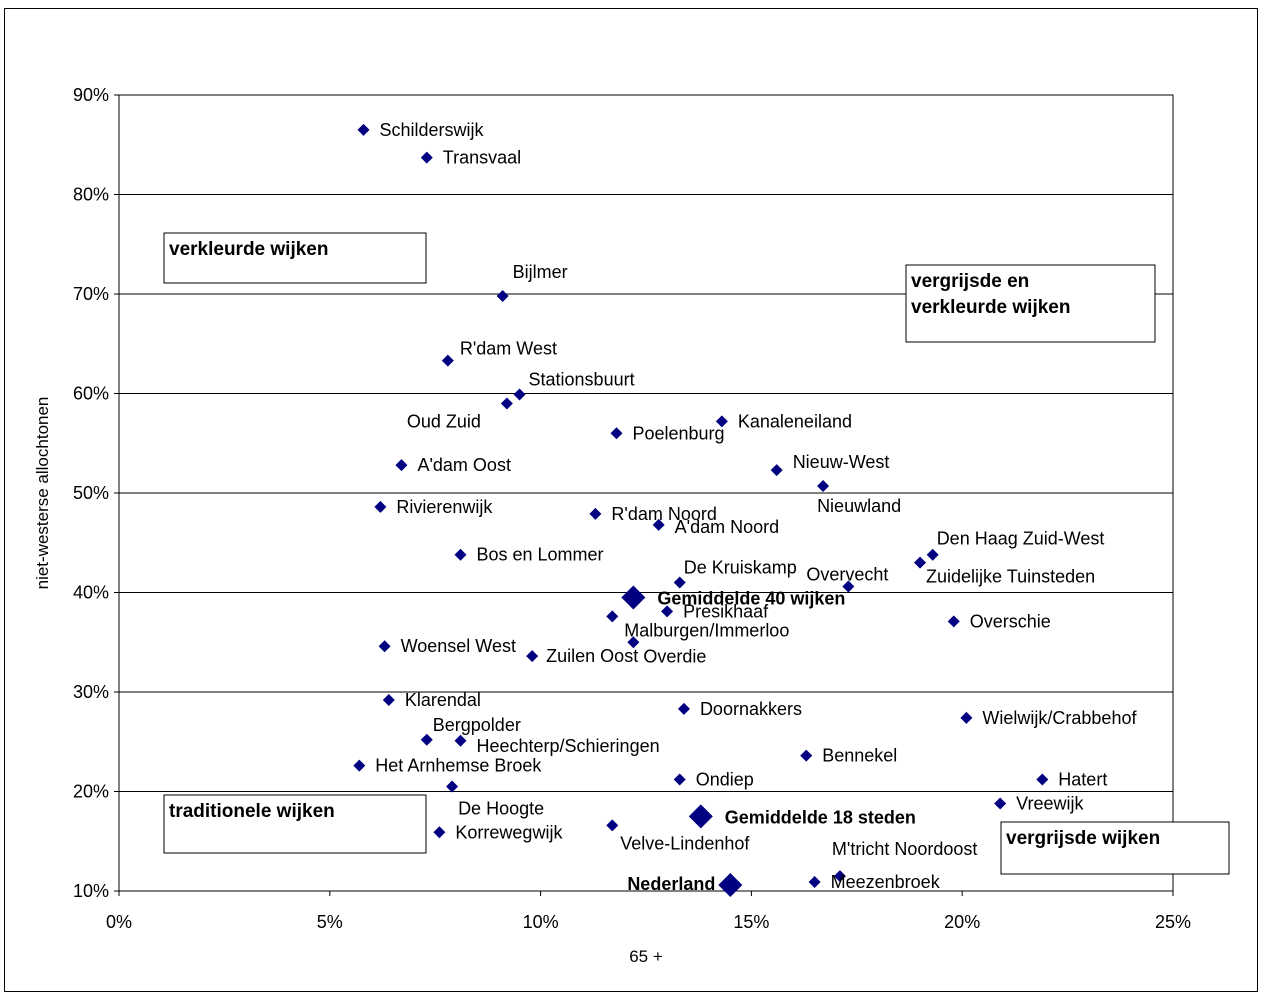 The width and height of the screenshot is (1263, 997). Describe the element at coordinates (482, 158) in the screenshot. I see `point-label: Transvaal` at that location.